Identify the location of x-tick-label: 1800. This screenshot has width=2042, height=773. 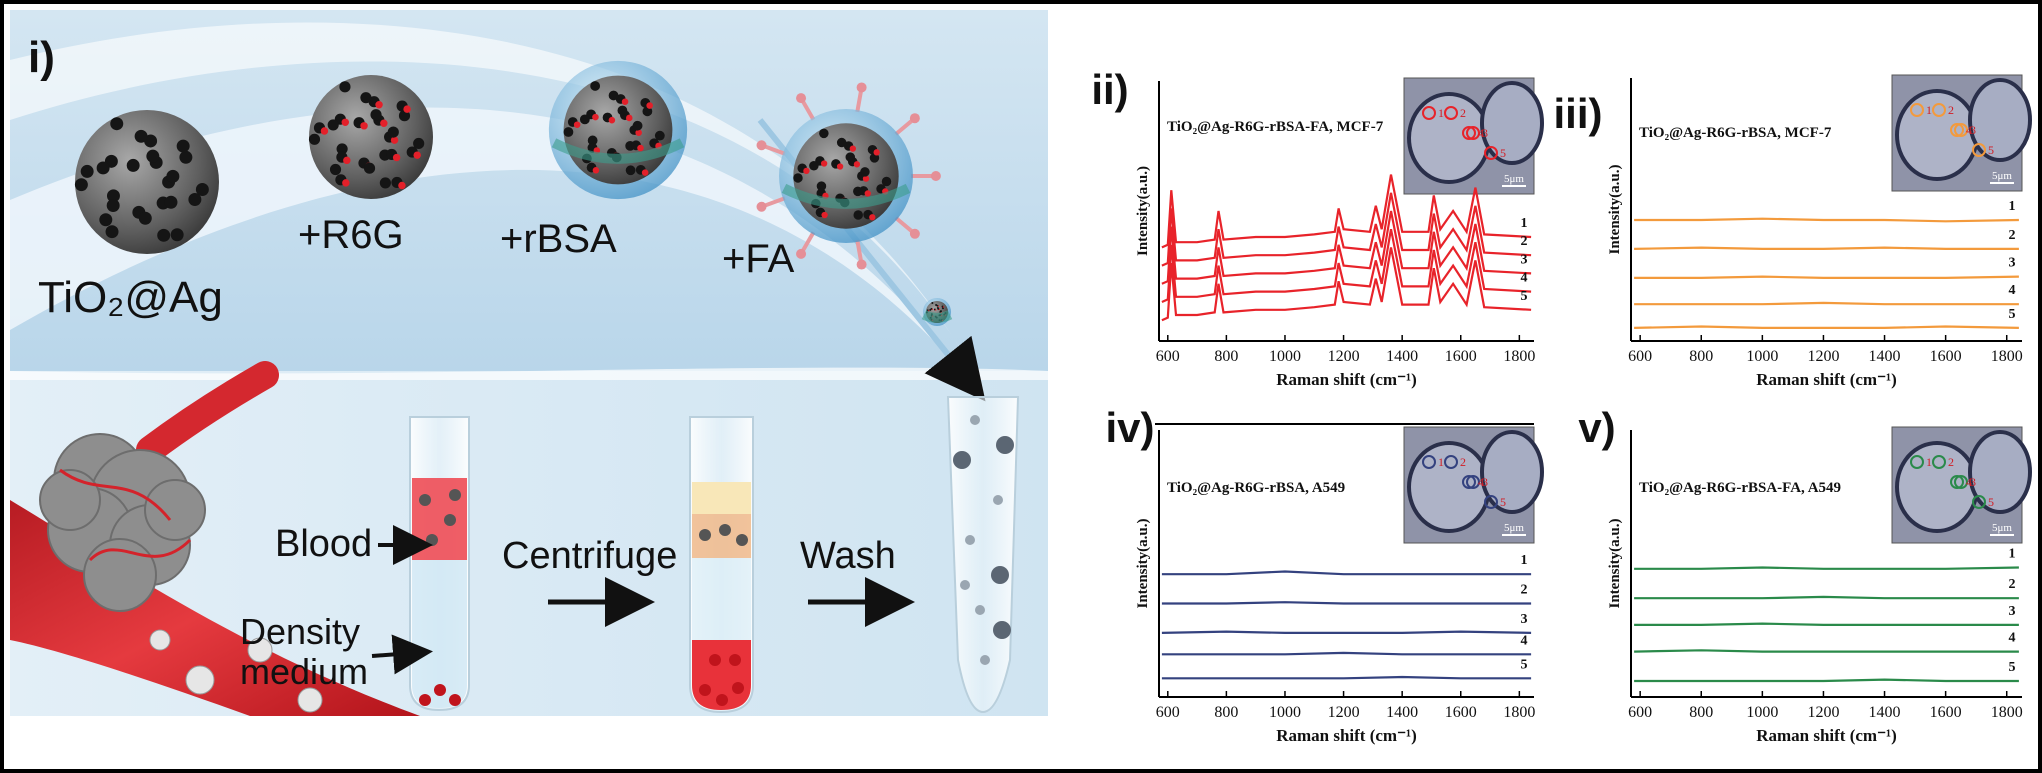
(1519, 356).